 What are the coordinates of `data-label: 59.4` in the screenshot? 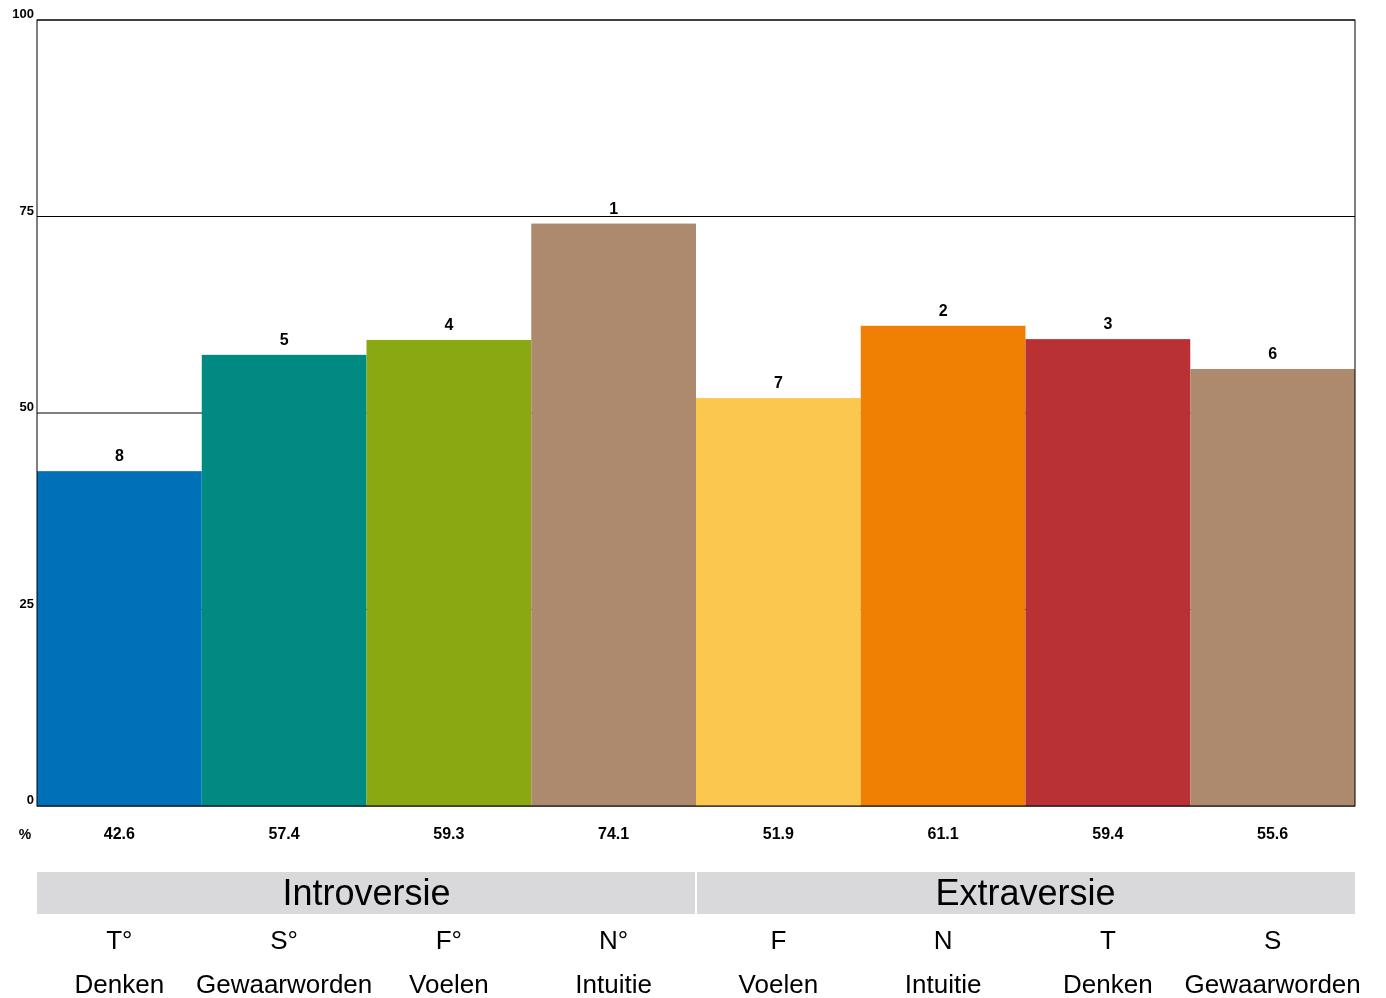 It's located at (1108, 833).